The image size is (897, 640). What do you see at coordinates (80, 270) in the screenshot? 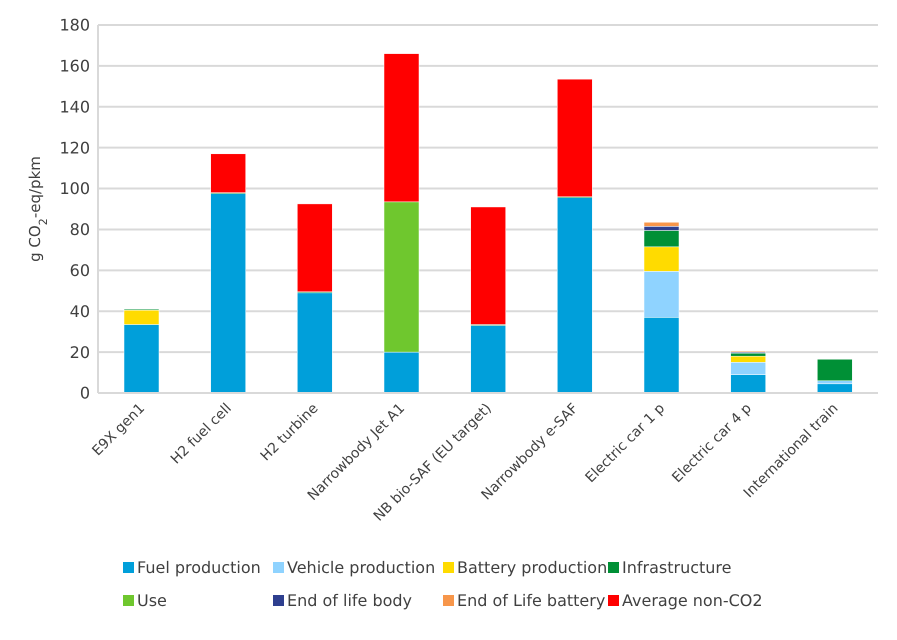
I see `y-tick-label: 60` at bounding box center [80, 270].